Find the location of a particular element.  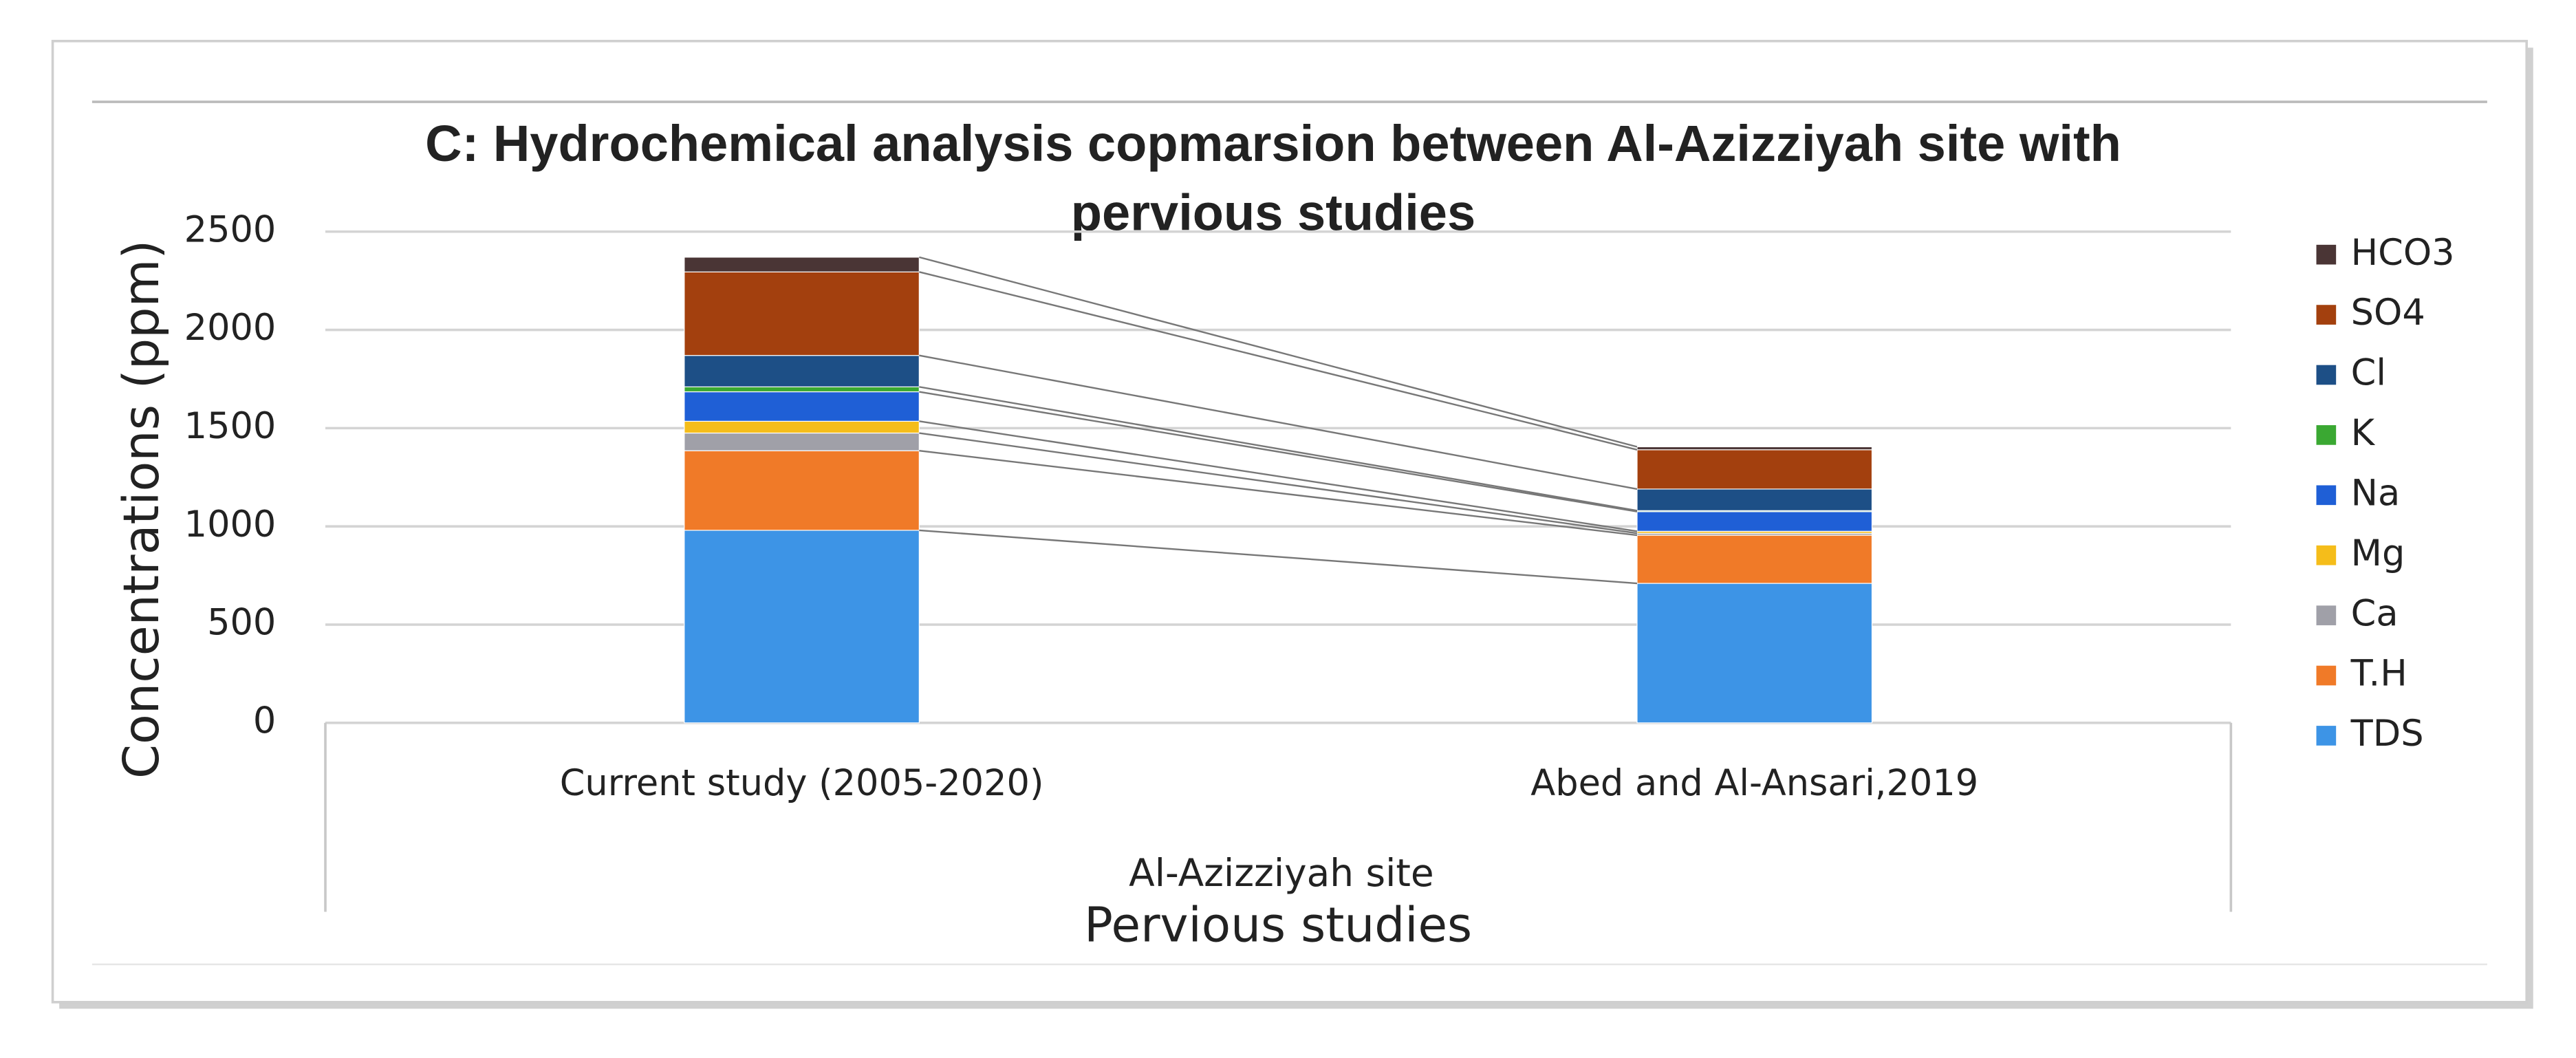

x-axis-title: Pervious studies is located at coordinates (1278, 925).